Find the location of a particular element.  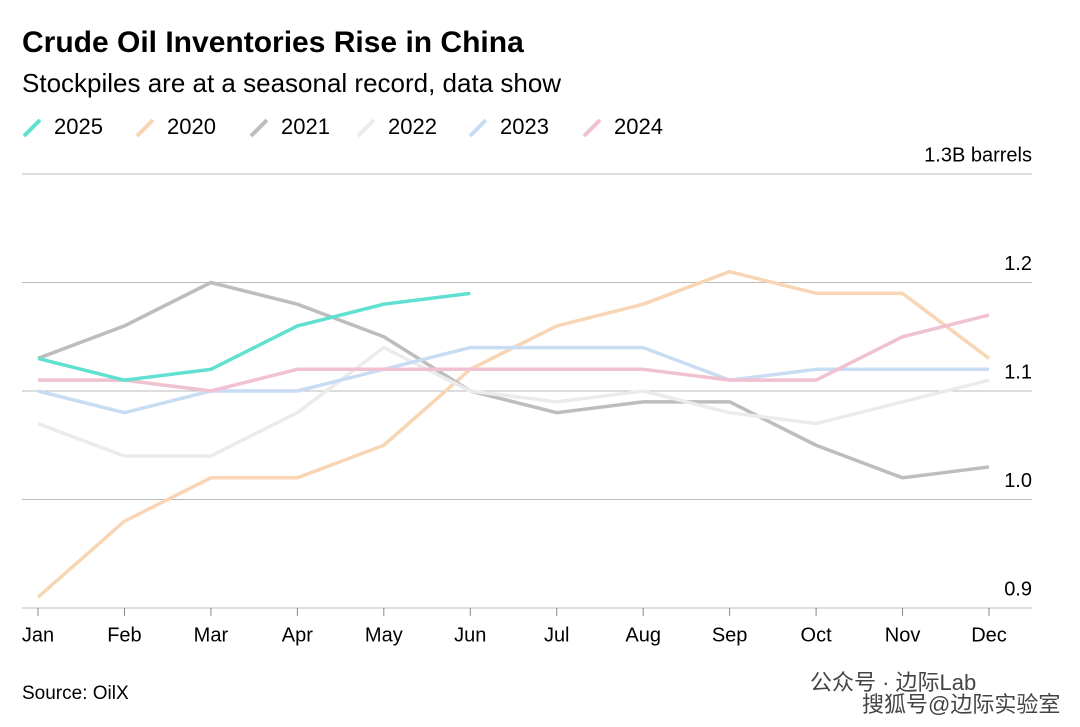

y-tick-label: 1.0 is located at coordinates (1018, 481).